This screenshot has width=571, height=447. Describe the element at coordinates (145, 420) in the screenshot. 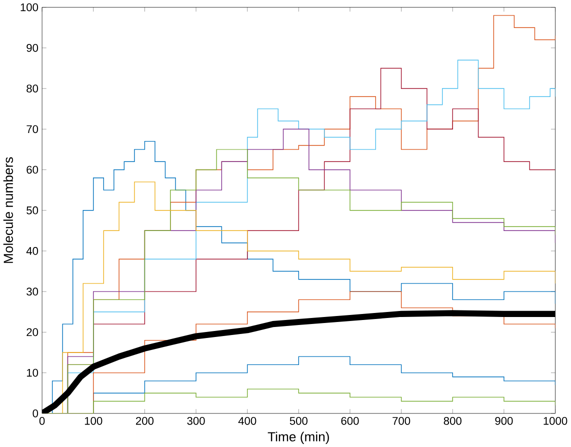

I see `x-tick-label: 200` at that location.